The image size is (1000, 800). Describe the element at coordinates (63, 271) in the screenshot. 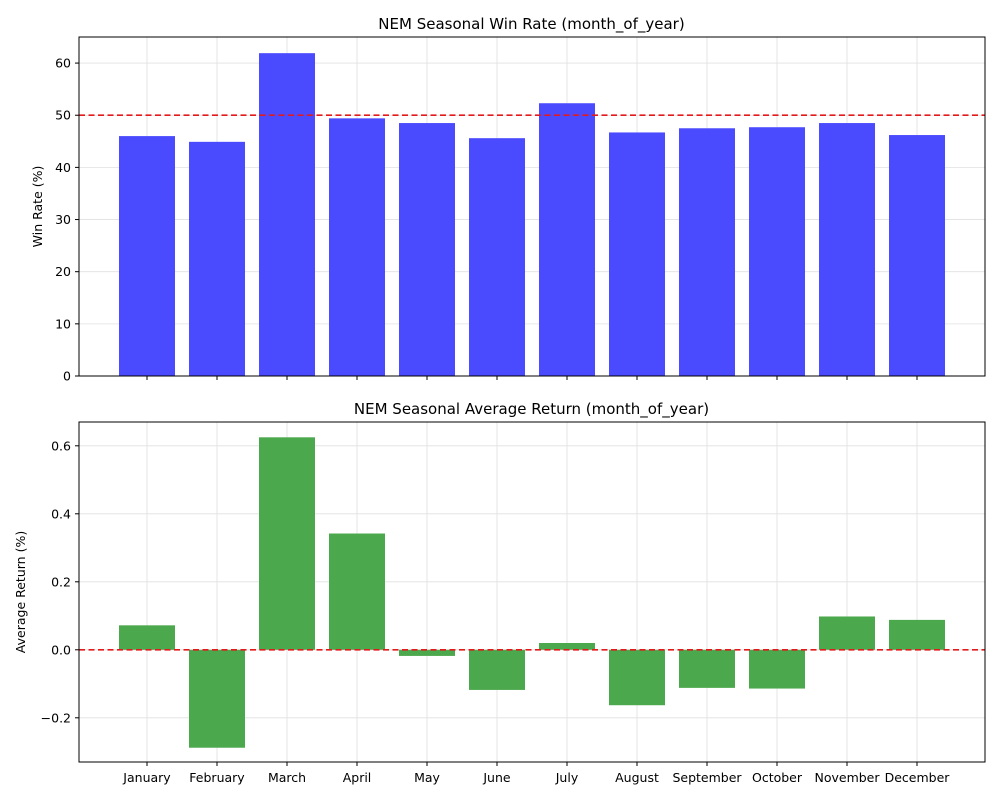

I see `win-rate-y-tick-label: 20` at that location.